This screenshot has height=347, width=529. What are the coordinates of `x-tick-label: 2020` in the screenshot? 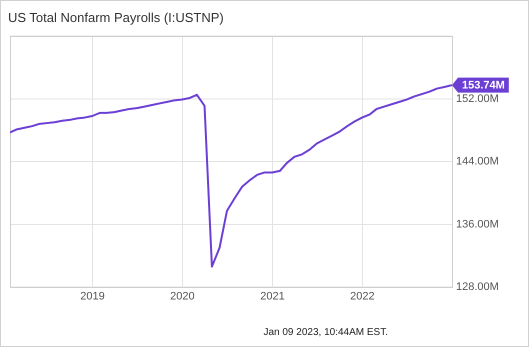 It's located at (182, 296).